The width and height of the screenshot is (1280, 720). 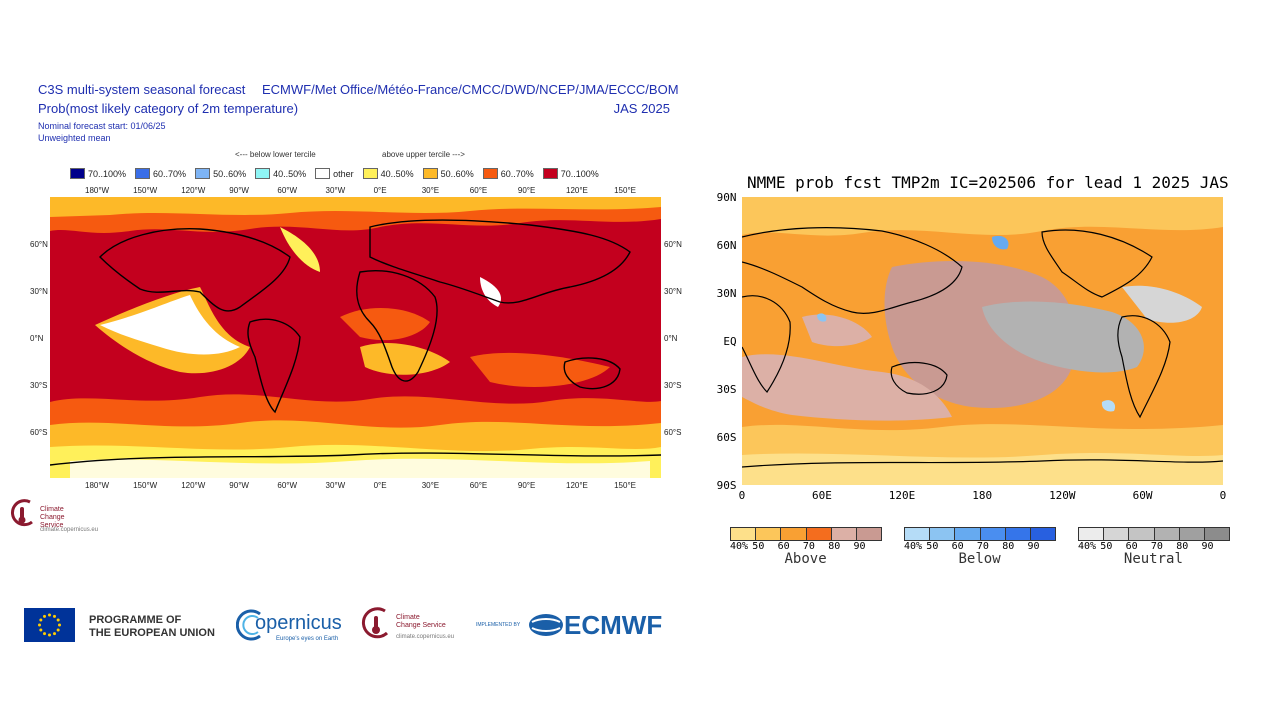 I want to click on c3s-logo-text: Climate Change Service, so click(x=63, y=518).